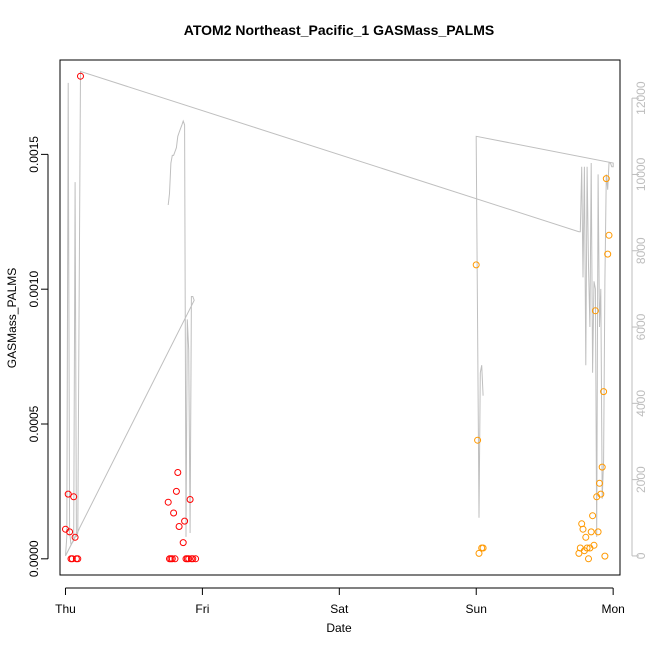 This screenshot has height=650, width=650. I want to click on y2-tick-label: 10000, so click(641, 174).